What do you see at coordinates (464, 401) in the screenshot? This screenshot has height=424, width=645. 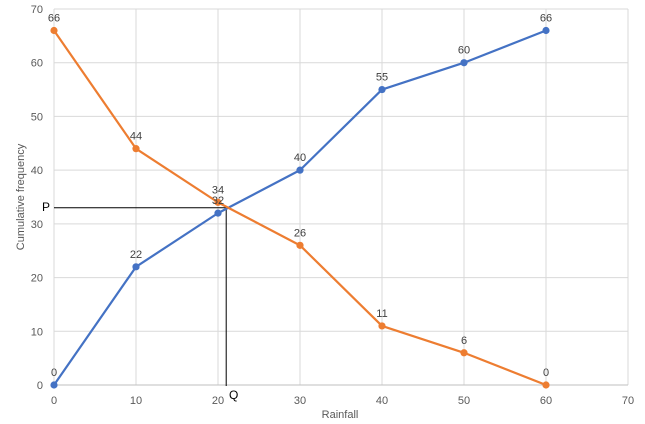 I see `x-tick-label: 50` at bounding box center [464, 401].